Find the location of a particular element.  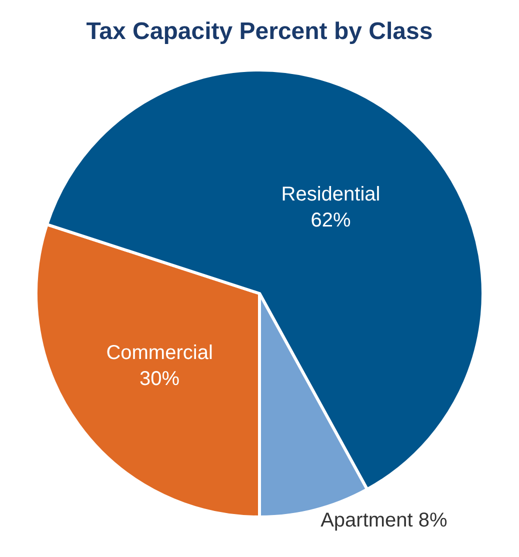

chart-title: Tax Capacity Percent by Class is located at coordinates (259, 32).